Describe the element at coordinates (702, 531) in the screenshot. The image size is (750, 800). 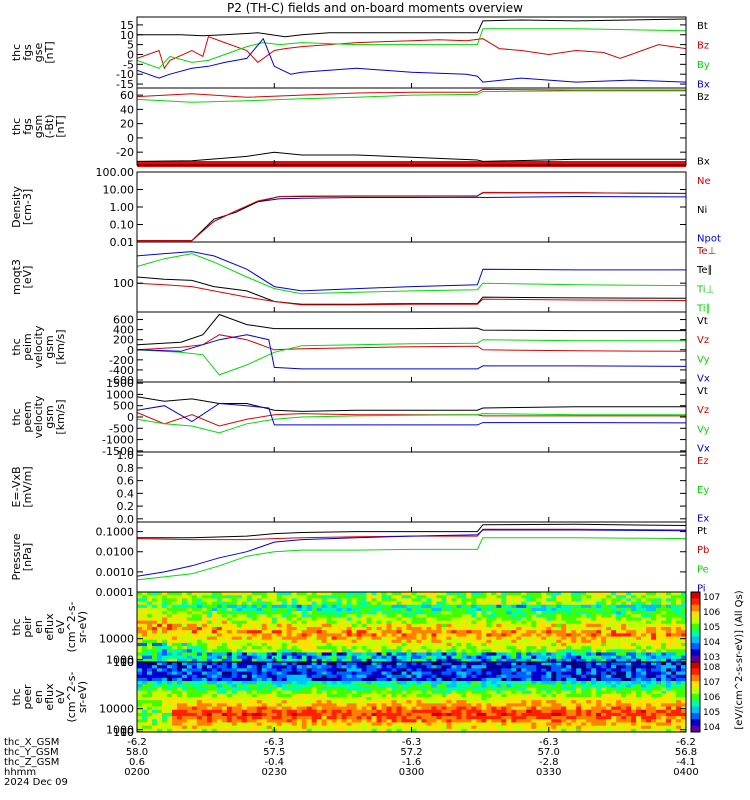
I see `legend-pt: Pt` at that location.